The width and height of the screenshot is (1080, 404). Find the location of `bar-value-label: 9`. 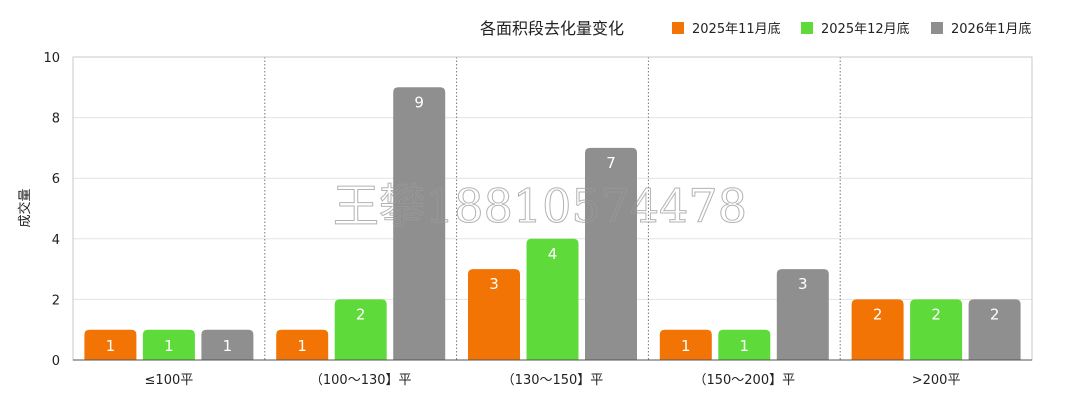

bar-value-label: 9 is located at coordinates (419, 102).